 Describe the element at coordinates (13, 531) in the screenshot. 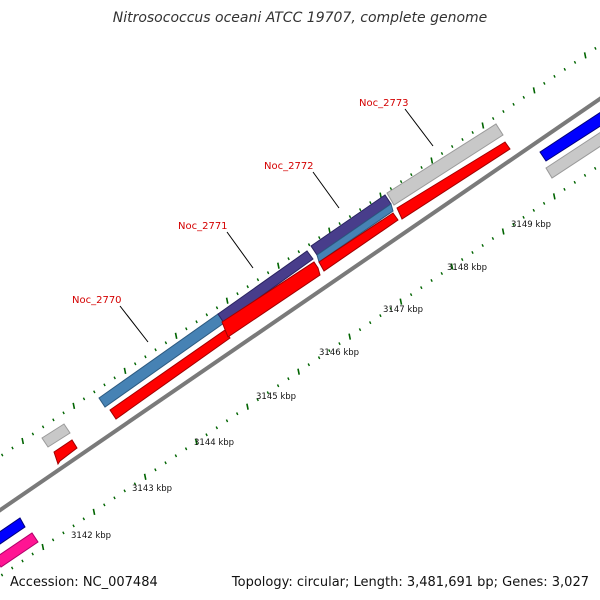

I see `gene-arrow-blue-left` at that location.